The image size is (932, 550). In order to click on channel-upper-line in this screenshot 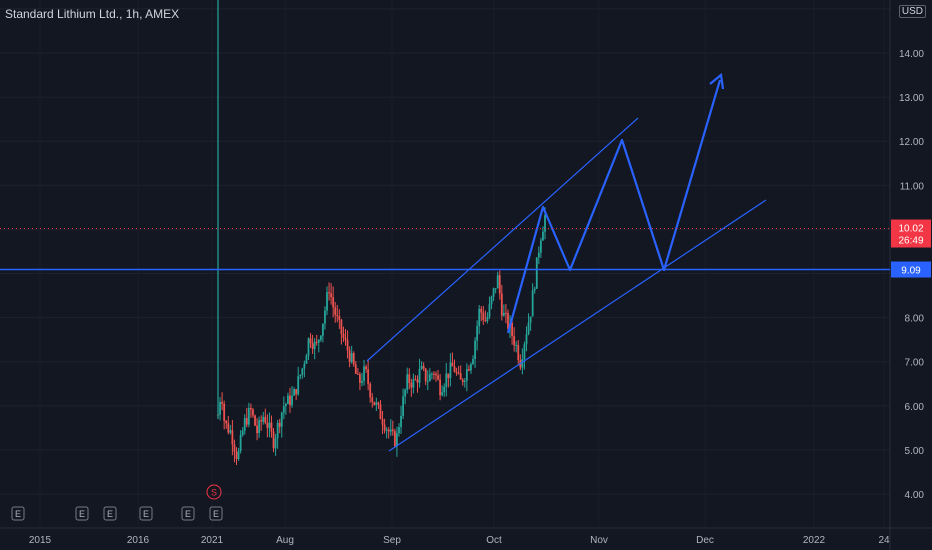, I will do `click(502, 239)`.